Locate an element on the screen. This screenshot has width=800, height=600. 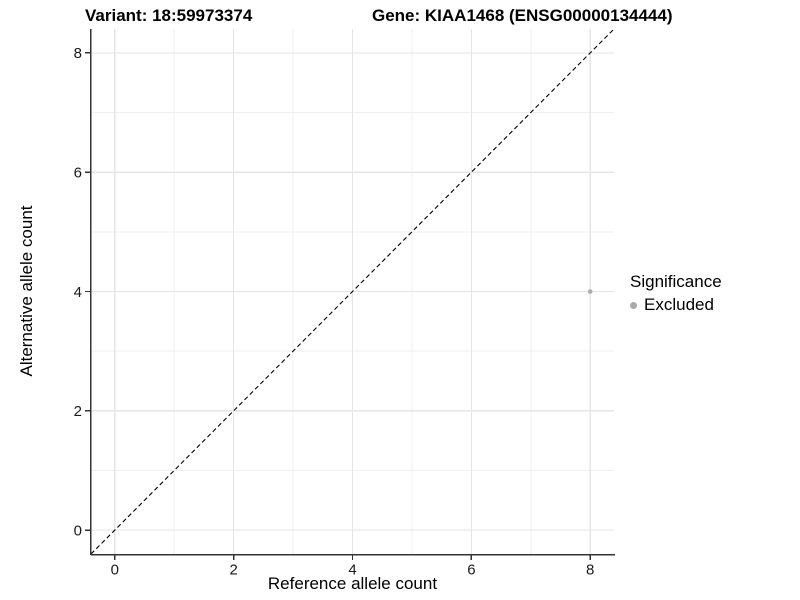
legend-title: Significance is located at coordinates (676, 281).